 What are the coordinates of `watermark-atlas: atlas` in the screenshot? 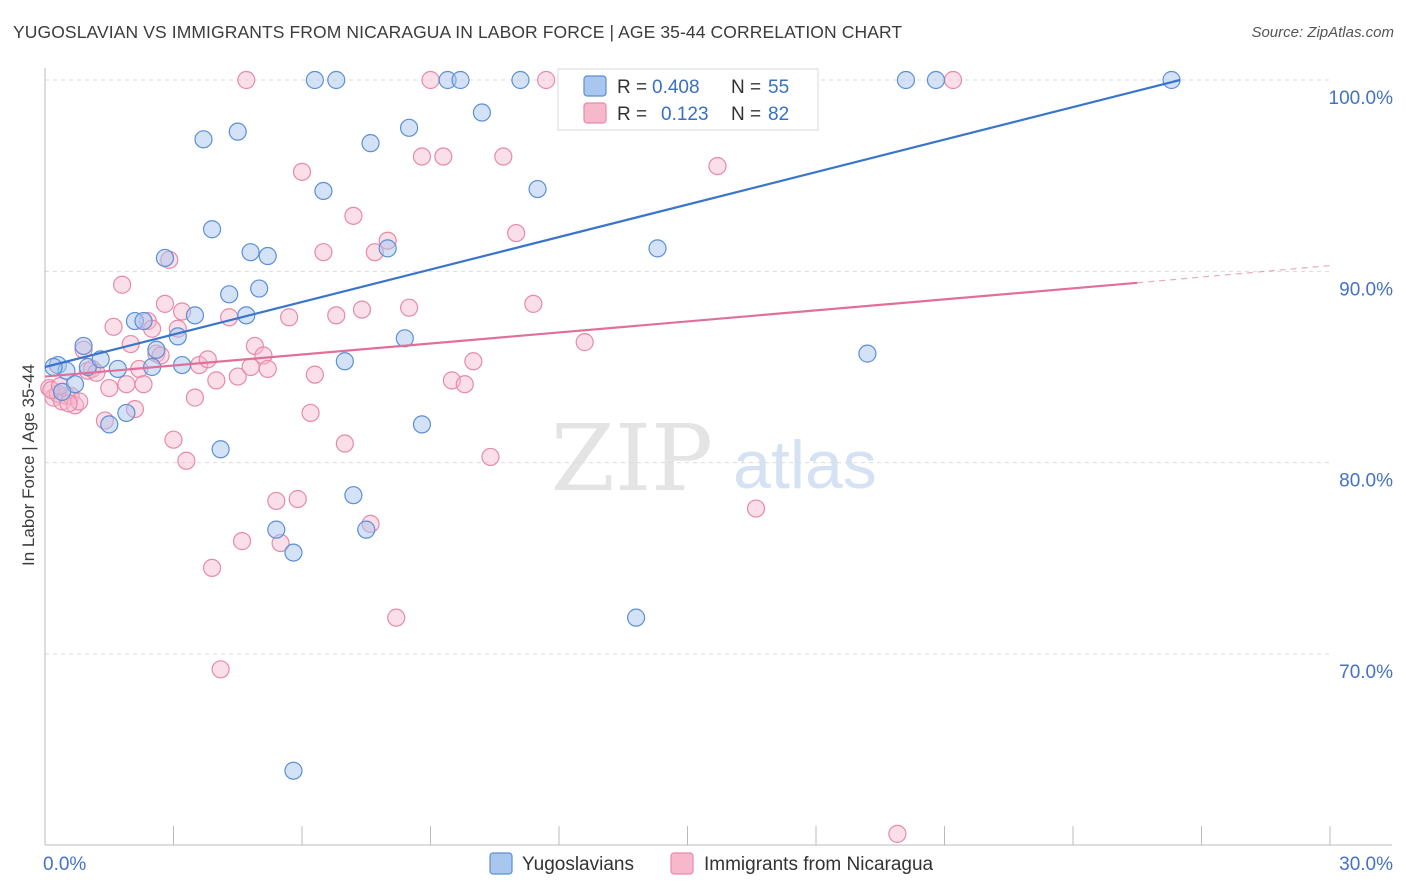 It's located at (805, 465).